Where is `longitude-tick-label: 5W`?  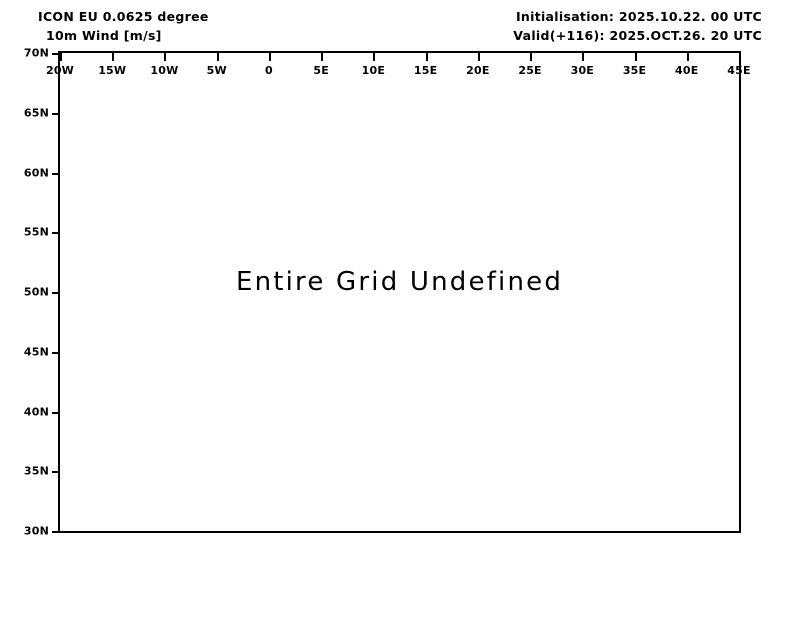 longitude-tick-label: 5W is located at coordinates (216, 70).